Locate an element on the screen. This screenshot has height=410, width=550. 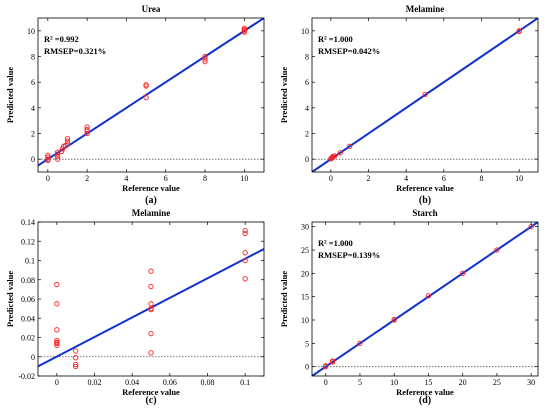
y-tick-label: -0.02 is located at coordinates (26, 376).